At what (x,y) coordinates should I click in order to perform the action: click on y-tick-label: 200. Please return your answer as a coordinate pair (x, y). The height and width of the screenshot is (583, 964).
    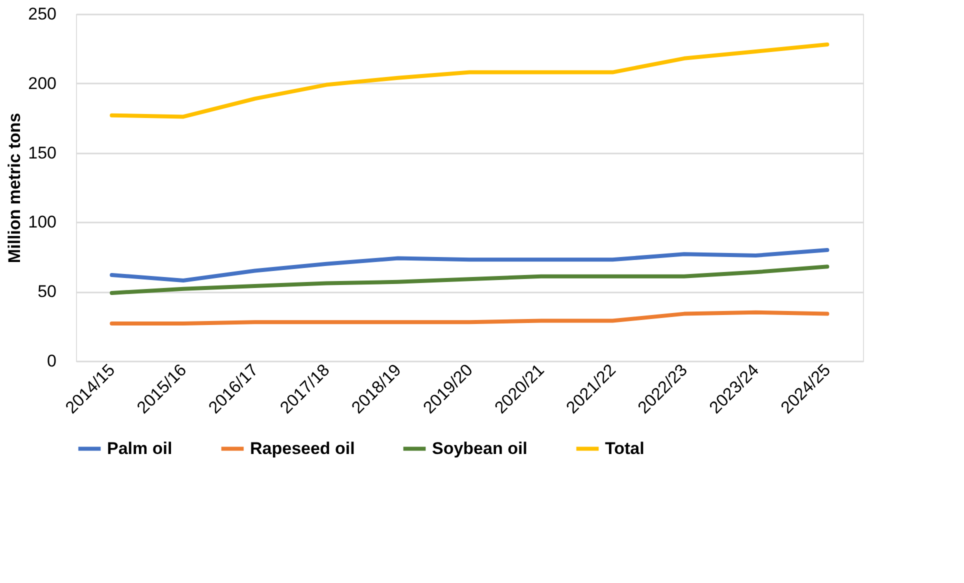
    Looking at the image, I should click on (42, 83).